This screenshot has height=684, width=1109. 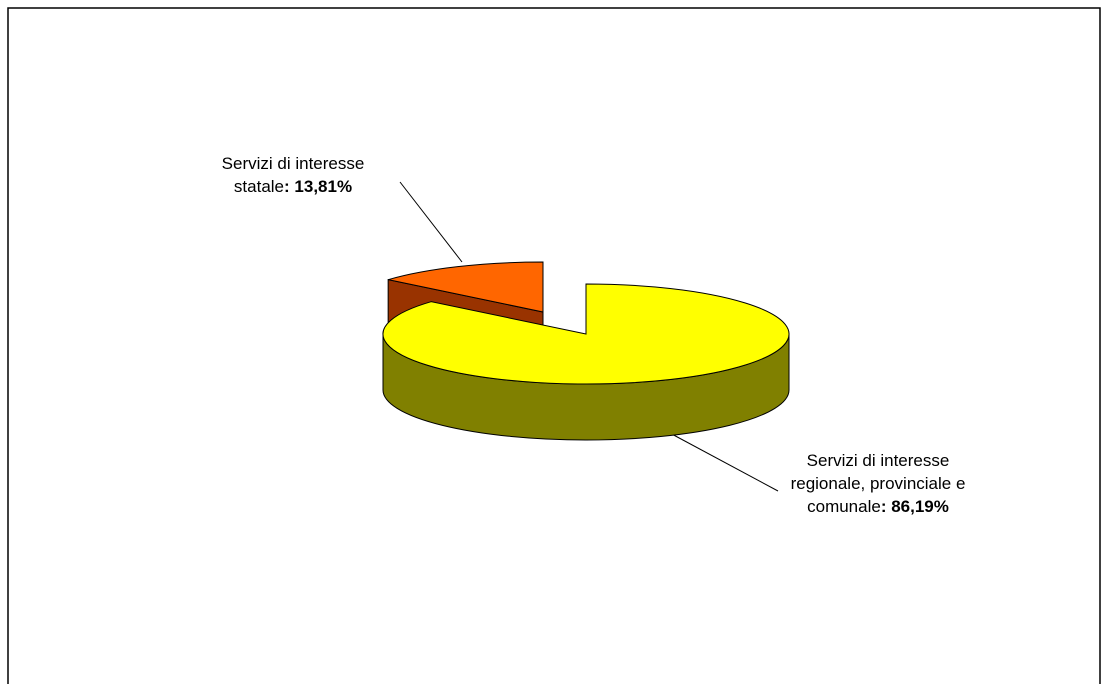 I want to click on leader-line-statale, so click(x=431, y=222).